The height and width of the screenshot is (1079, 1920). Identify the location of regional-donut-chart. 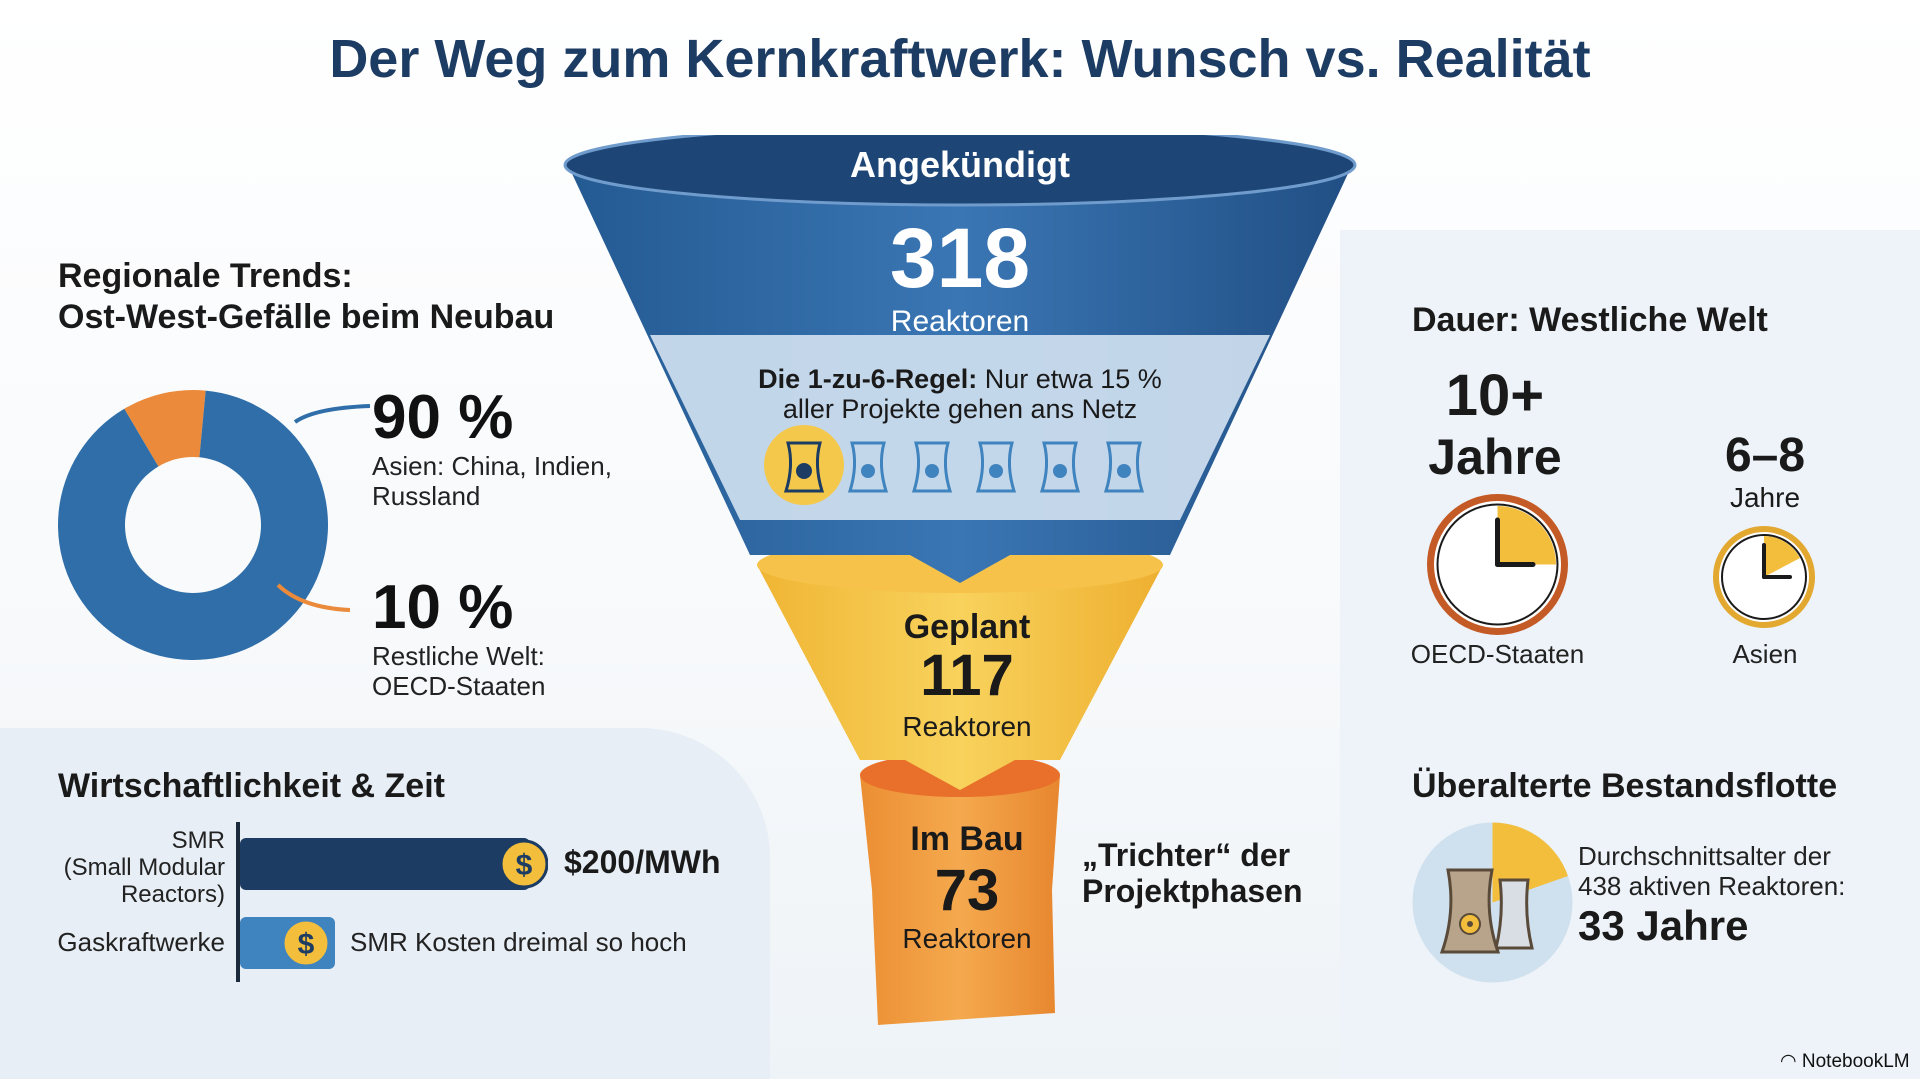
(213, 525).